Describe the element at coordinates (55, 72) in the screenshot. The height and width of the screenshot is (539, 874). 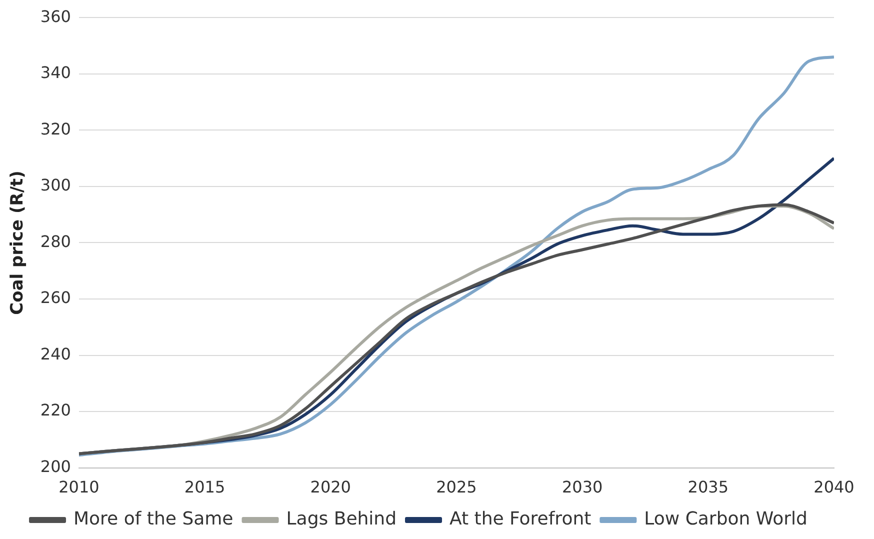
I see `y-tick-label: 340` at that location.